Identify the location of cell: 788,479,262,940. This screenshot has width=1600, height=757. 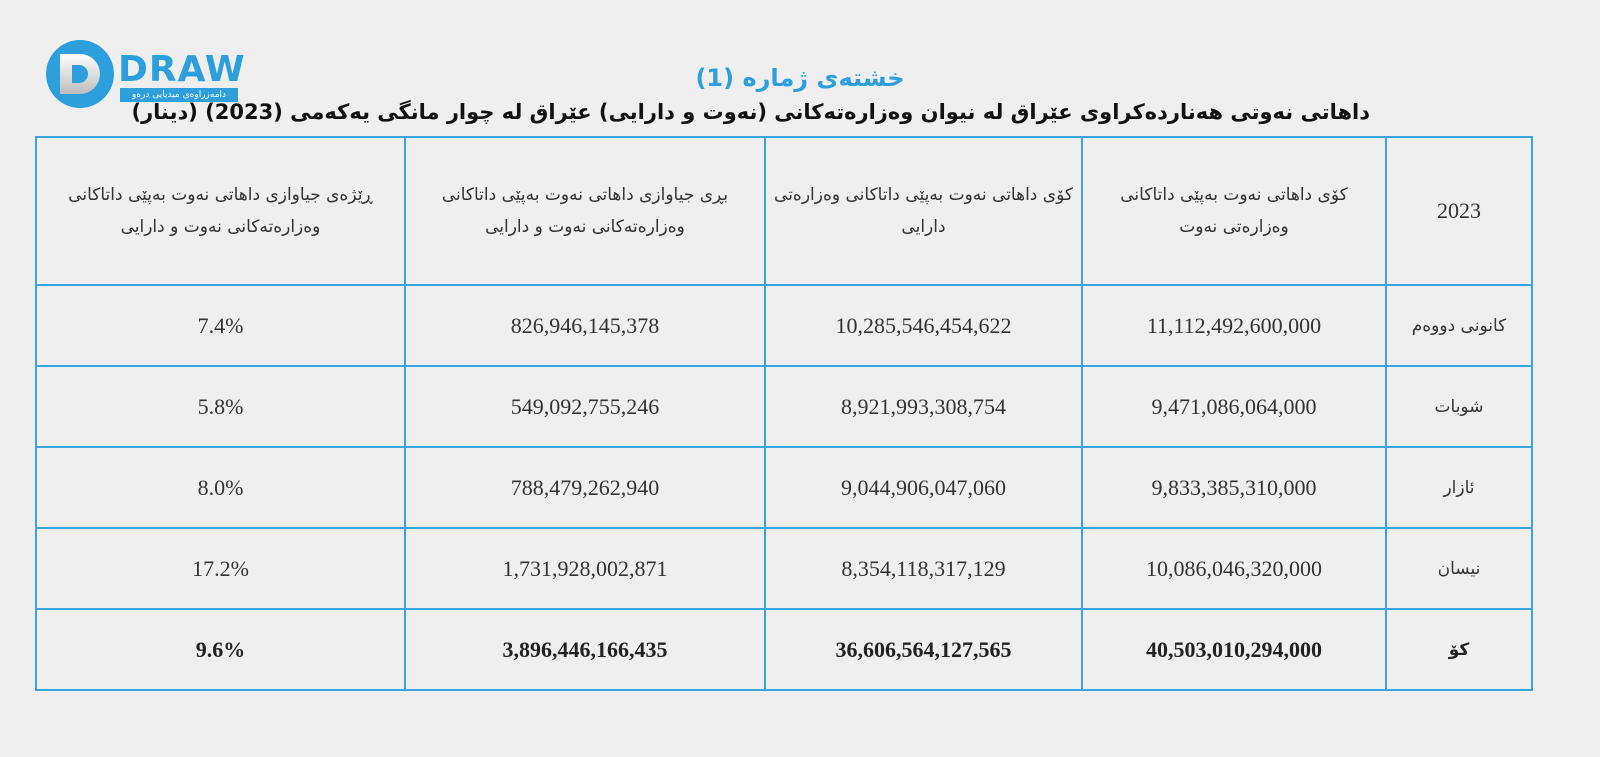
(585, 487).